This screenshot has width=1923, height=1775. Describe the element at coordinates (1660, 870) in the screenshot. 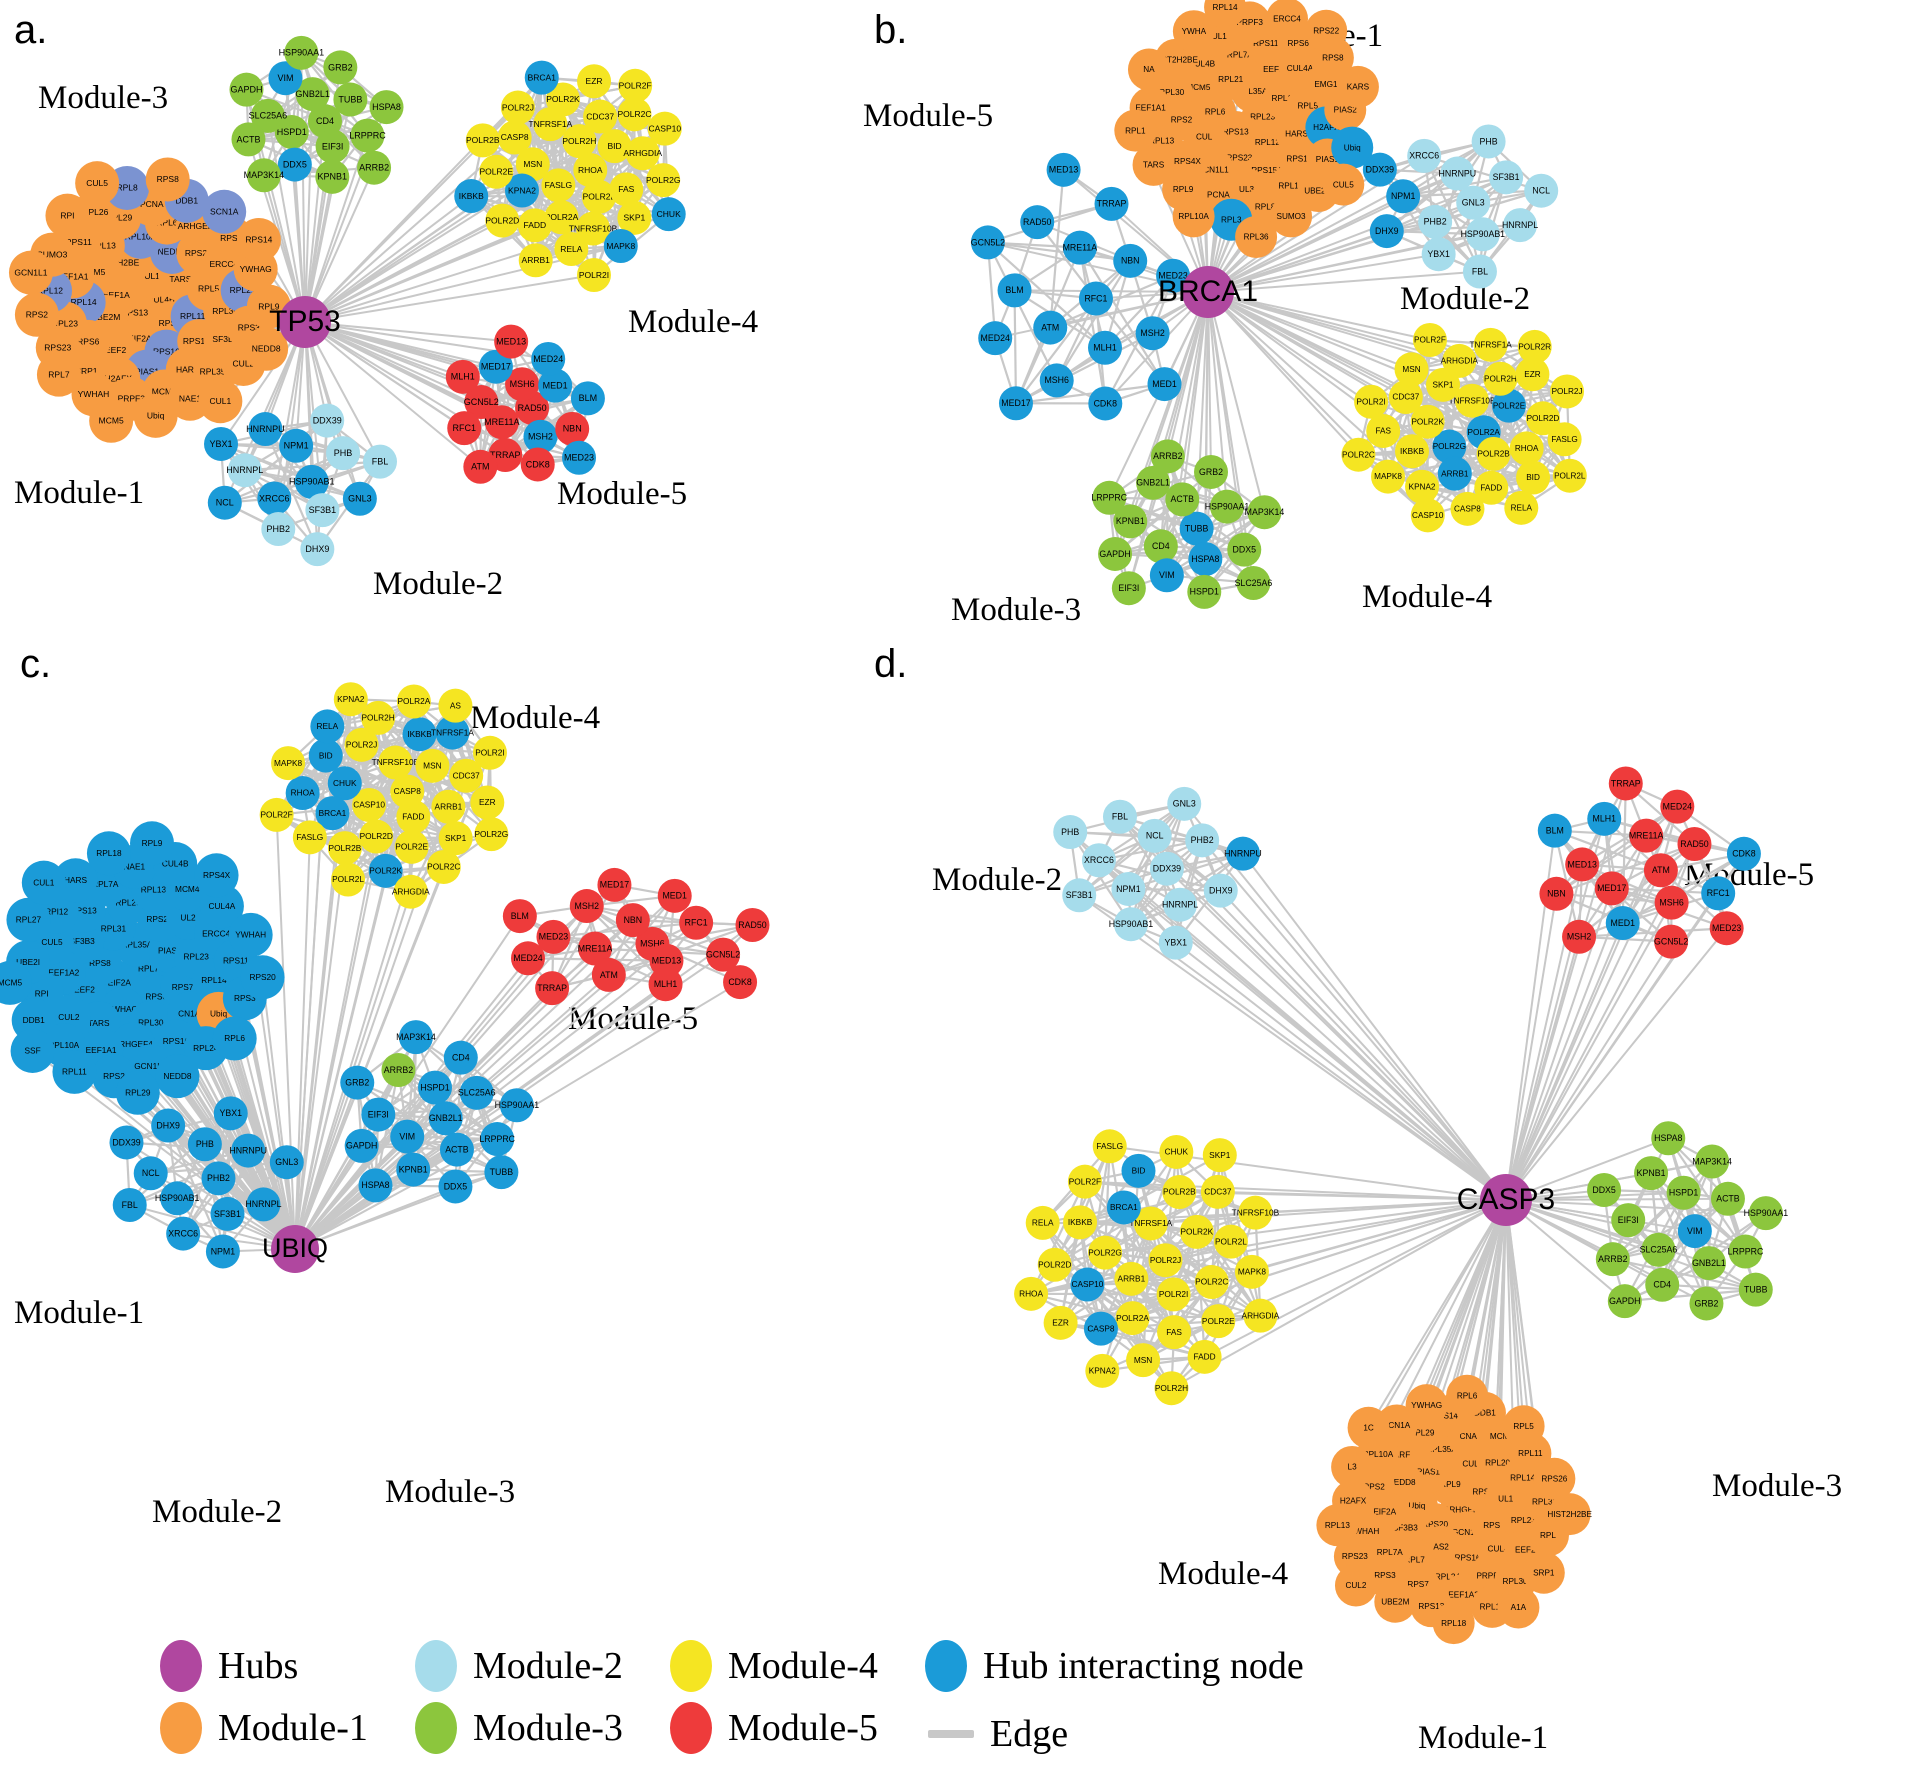

I see `node-atm: ATM` at that location.